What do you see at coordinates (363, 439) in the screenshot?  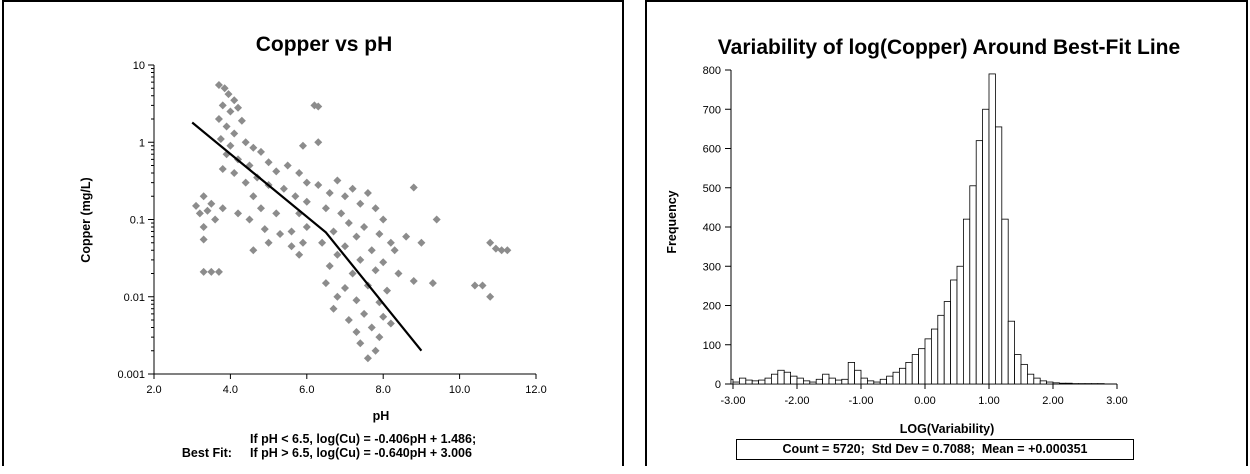 I see `fit-equation-1: If pH < 6.5, log(Cu) = -0.406pH + 1.486;` at bounding box center [363, 439].